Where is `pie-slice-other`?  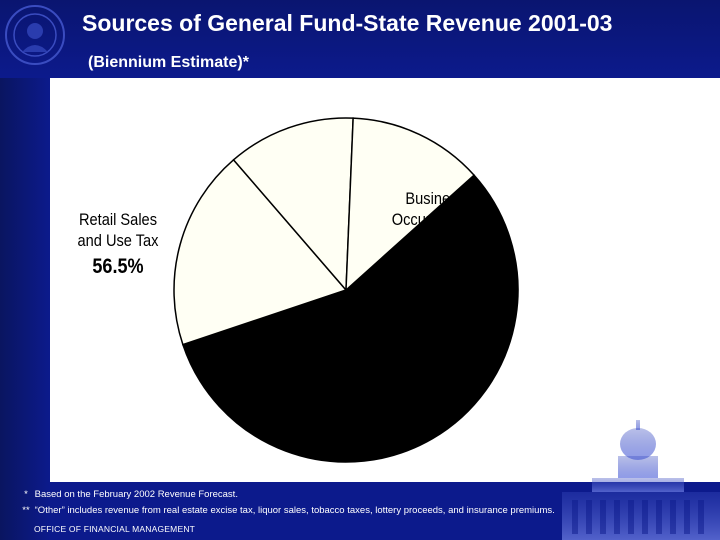 pie-slice-other is located at coordinates (410, 204).